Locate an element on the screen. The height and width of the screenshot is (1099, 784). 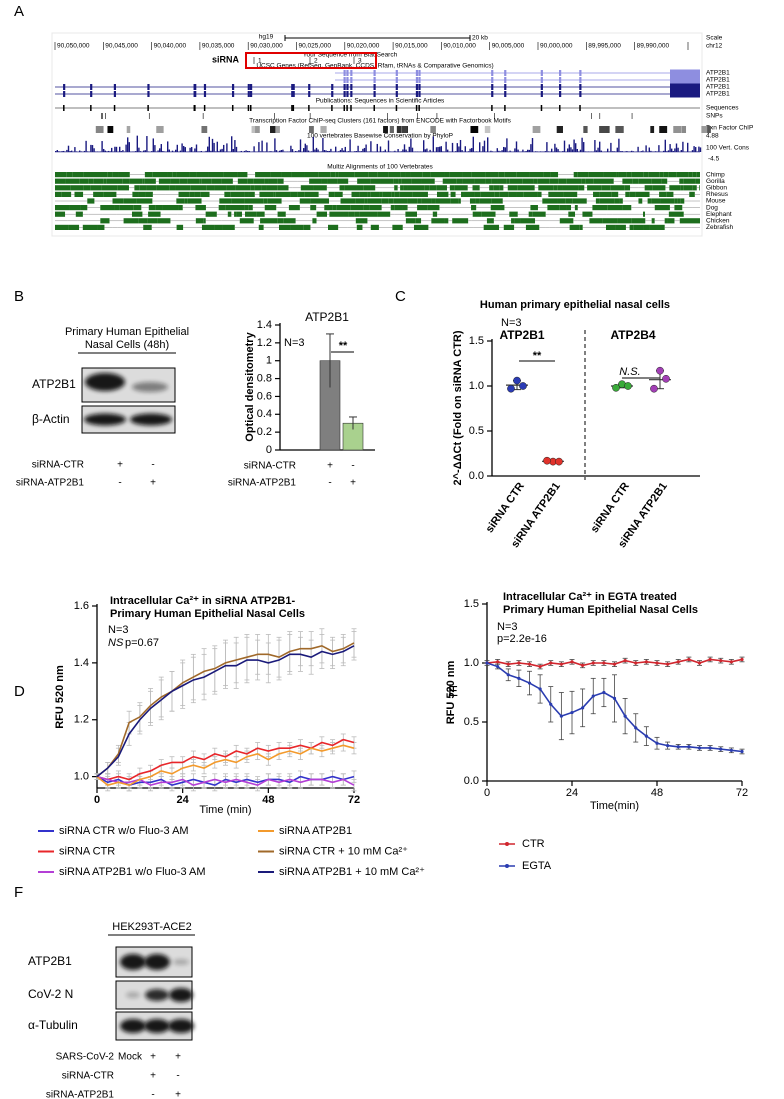
label: hg19 is located at coordinates (266, 37).